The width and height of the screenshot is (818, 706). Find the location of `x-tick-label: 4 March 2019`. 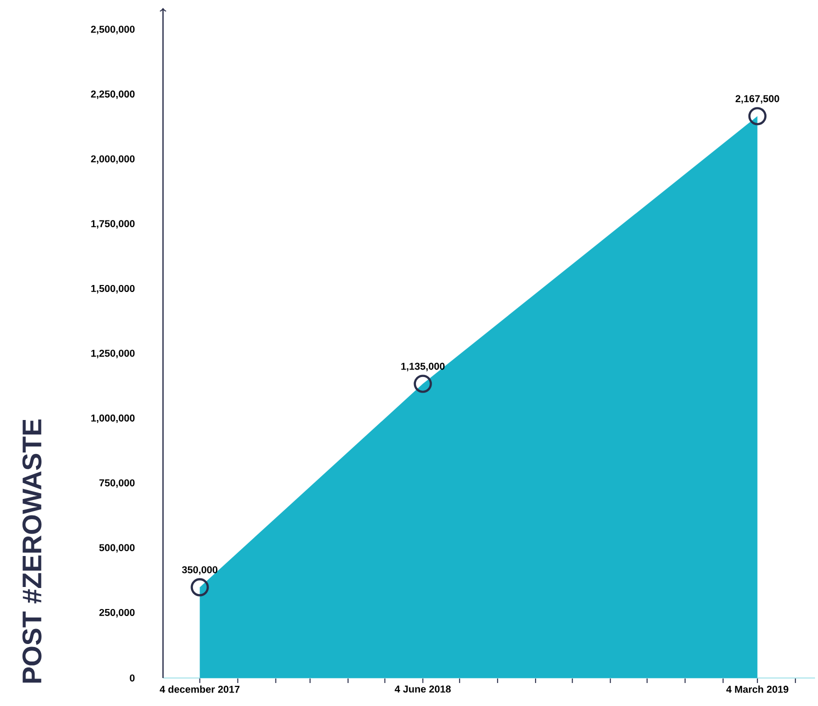

x-tick-label: 4 March 2019 is located at coordinates (757, 689).